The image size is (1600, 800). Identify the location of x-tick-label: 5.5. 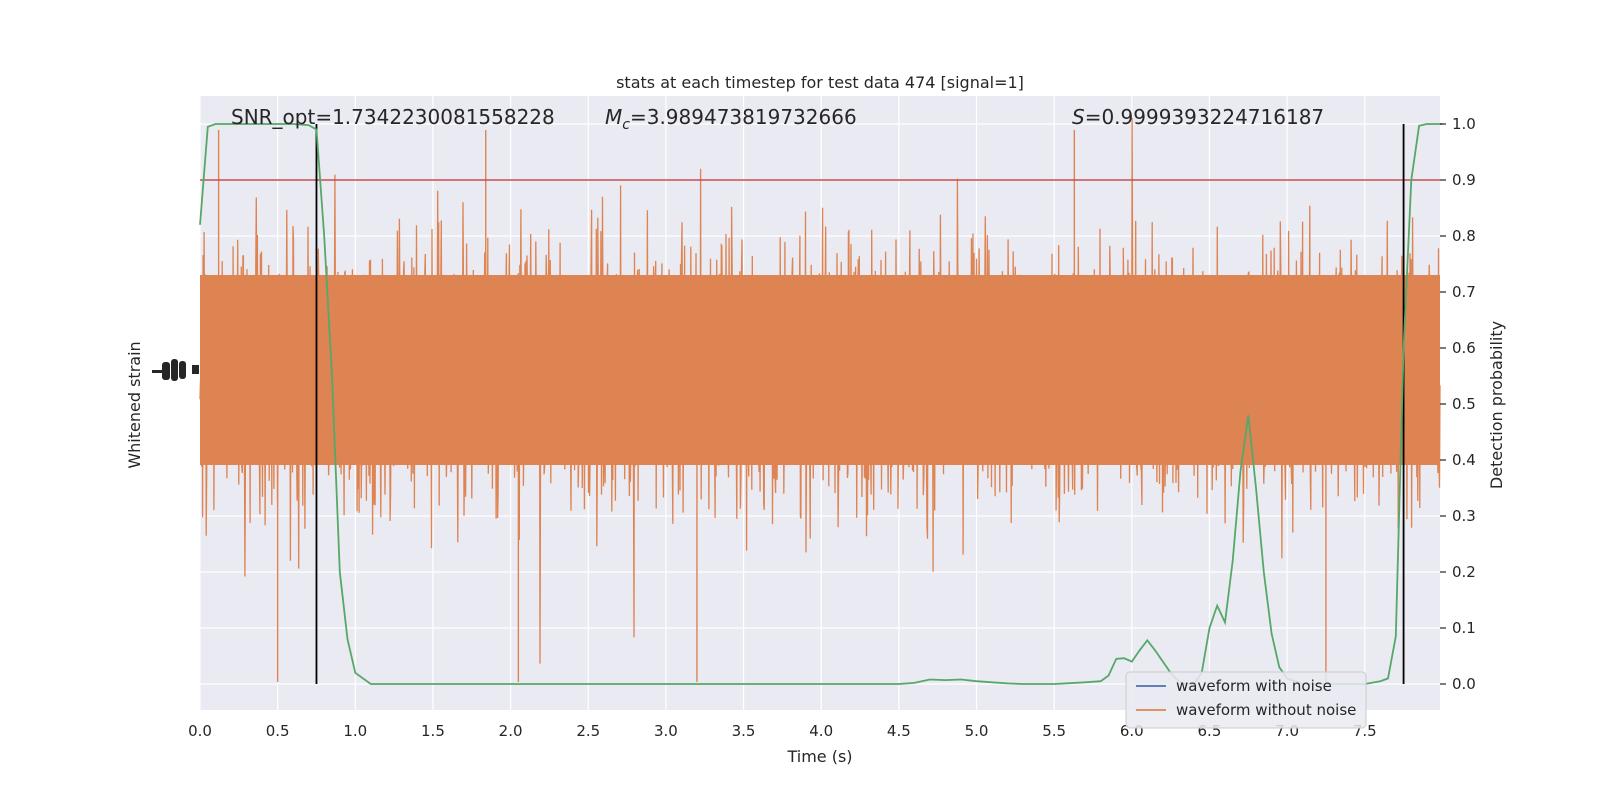
(1054, 731).